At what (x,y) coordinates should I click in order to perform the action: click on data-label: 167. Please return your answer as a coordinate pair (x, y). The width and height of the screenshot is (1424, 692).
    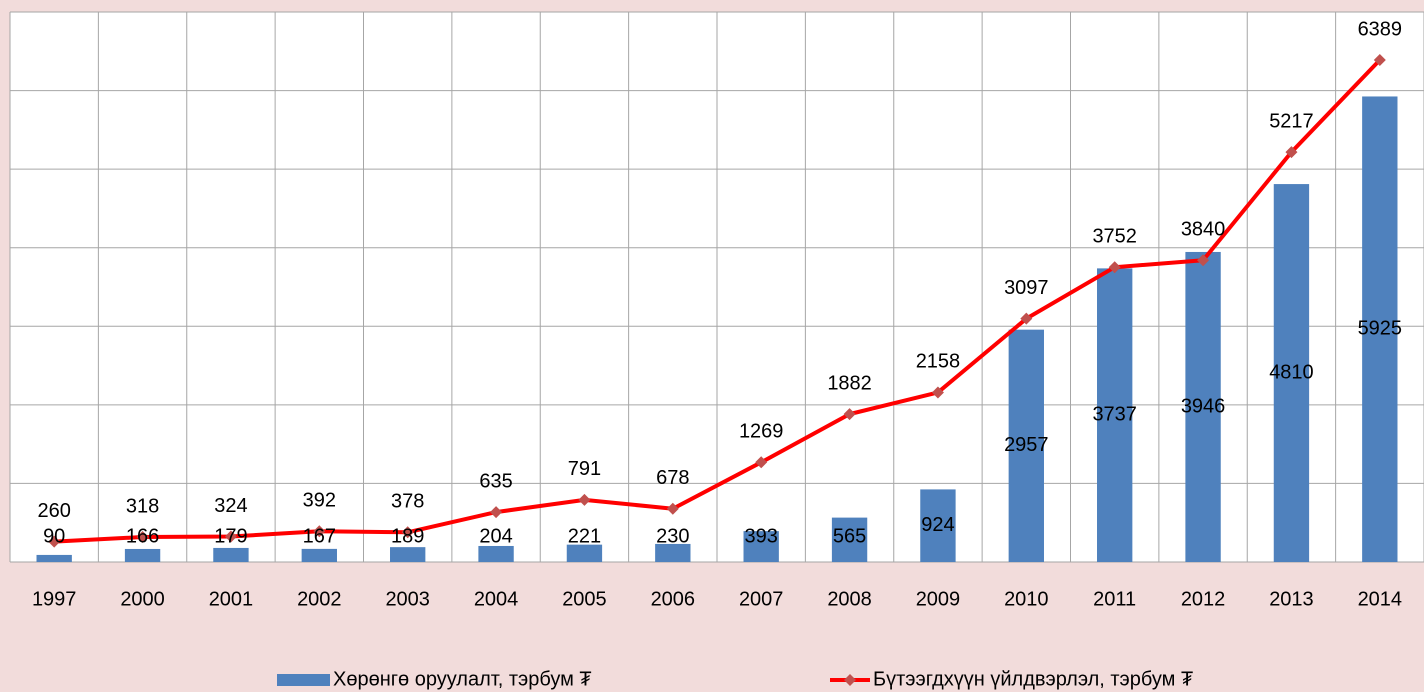
    Looking at the image, I should click on (319, 536).